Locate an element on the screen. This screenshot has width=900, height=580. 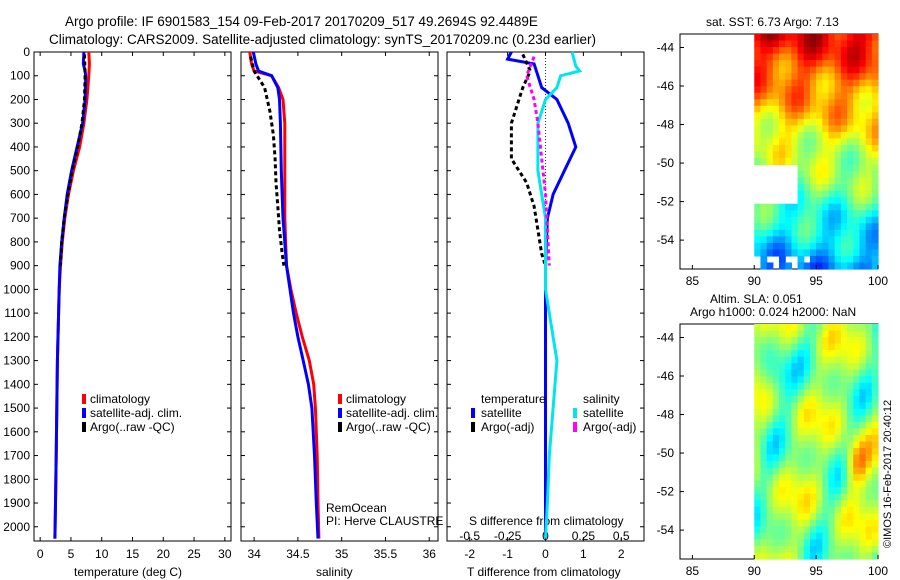
salinity-xlabel: salinity is located at coordinates (334, 572).